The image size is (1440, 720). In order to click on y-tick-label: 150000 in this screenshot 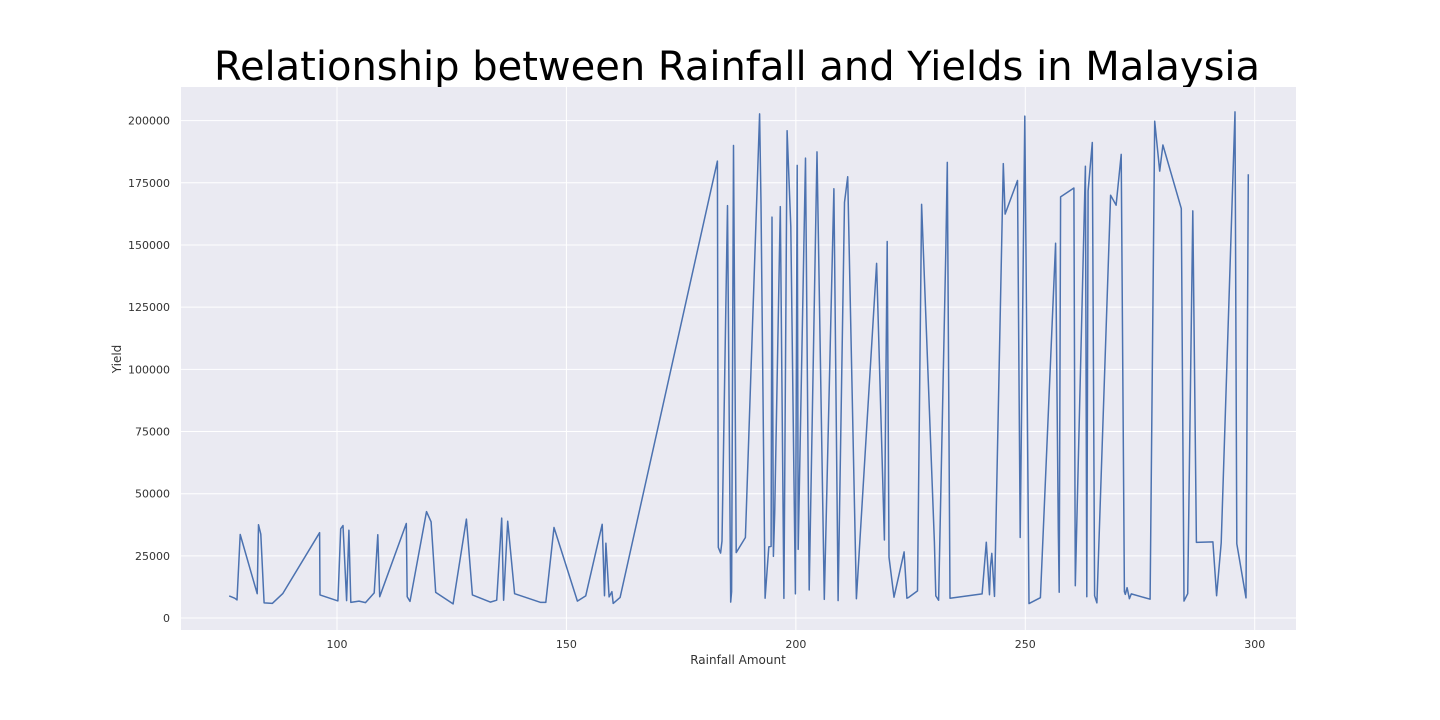, I will do `click(149, 245)`.